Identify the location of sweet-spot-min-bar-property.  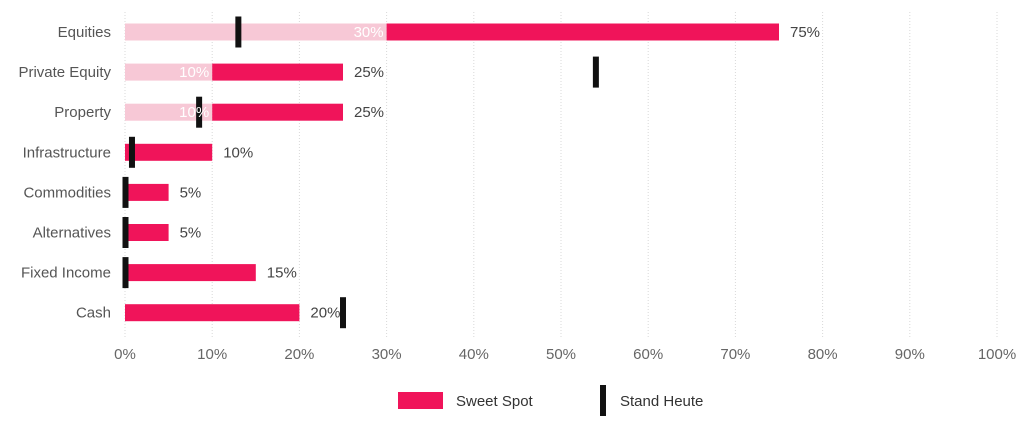
(169, 112).